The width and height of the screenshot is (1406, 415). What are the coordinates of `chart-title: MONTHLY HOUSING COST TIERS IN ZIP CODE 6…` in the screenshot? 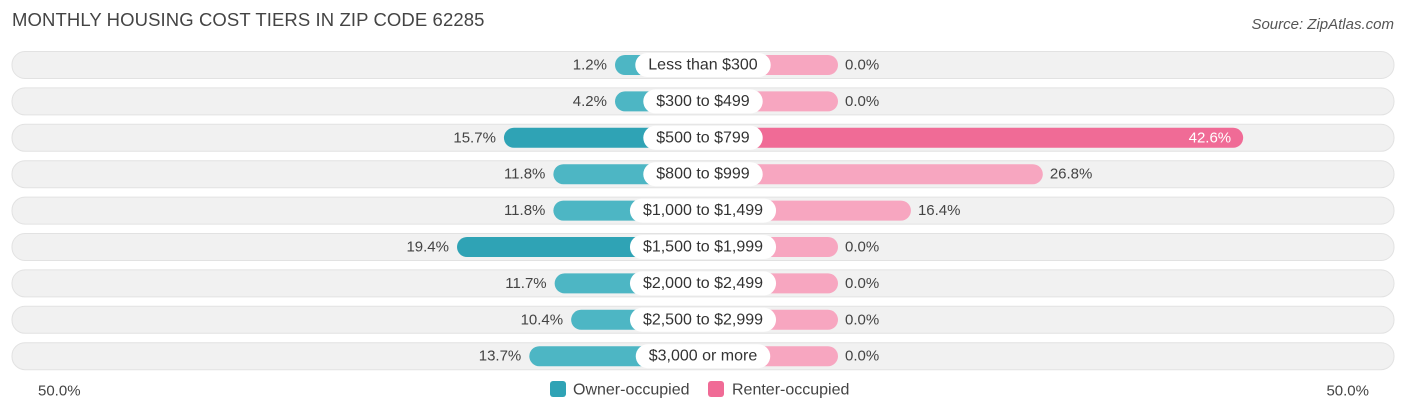 It's located at (248, 19).